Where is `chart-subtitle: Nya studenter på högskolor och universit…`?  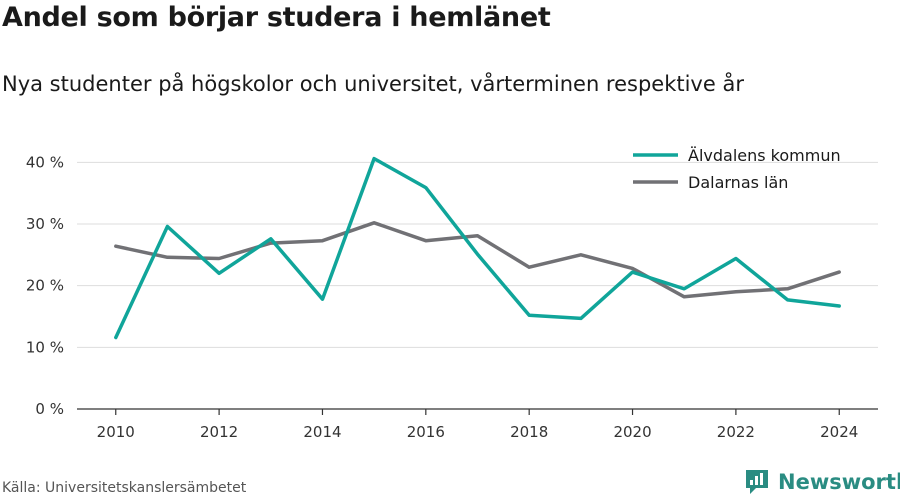
chart-subtitle: Nya studenter på högskolor och universit… is located at coordinates (373, 84).